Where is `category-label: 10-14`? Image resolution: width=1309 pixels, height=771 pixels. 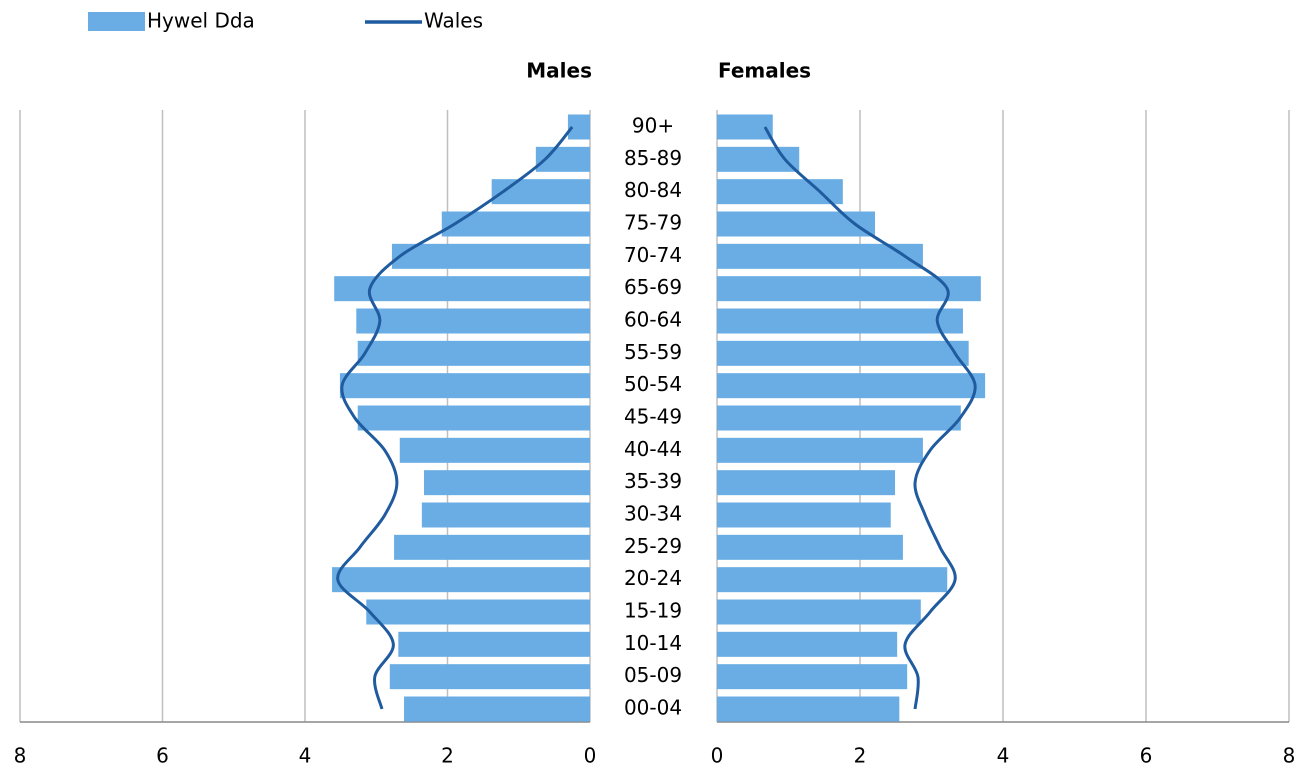 category-label: 10-14 is located at coordinates (653, 643).